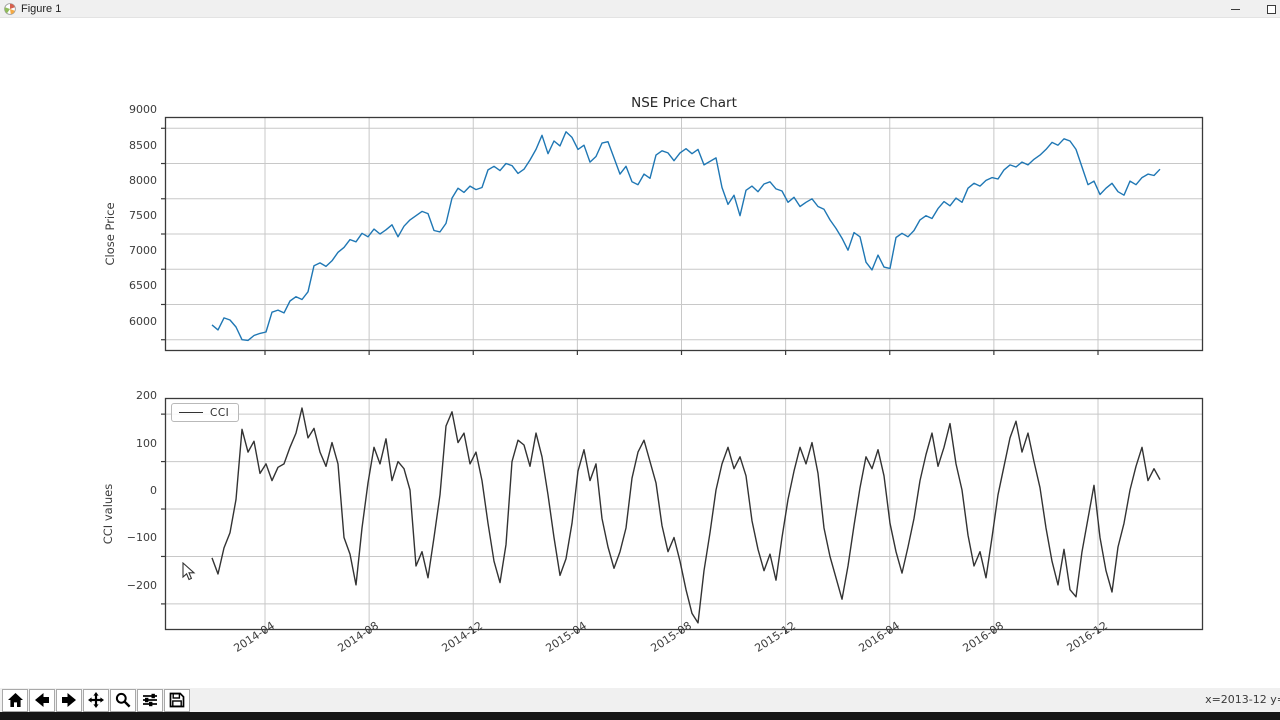 This screenshot has width=1280, height=720. What do you see at coordinates (1242, 699) in the screenshot?
I see `cursor-position-status: x=2013-12 y=` at bounding box center [1242, 699].